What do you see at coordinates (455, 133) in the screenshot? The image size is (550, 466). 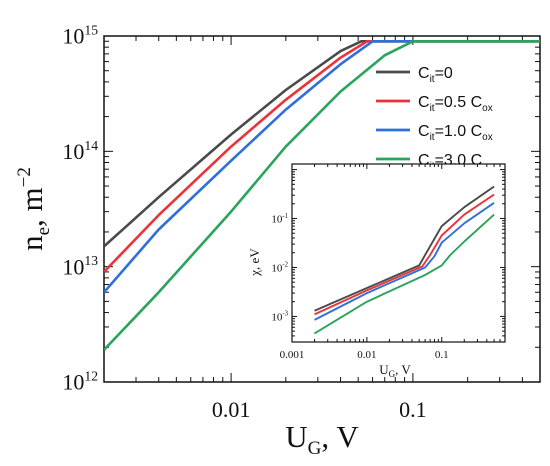 I see `legend-label: Cit=1.0 Cox` at bounding box center [455, 133].